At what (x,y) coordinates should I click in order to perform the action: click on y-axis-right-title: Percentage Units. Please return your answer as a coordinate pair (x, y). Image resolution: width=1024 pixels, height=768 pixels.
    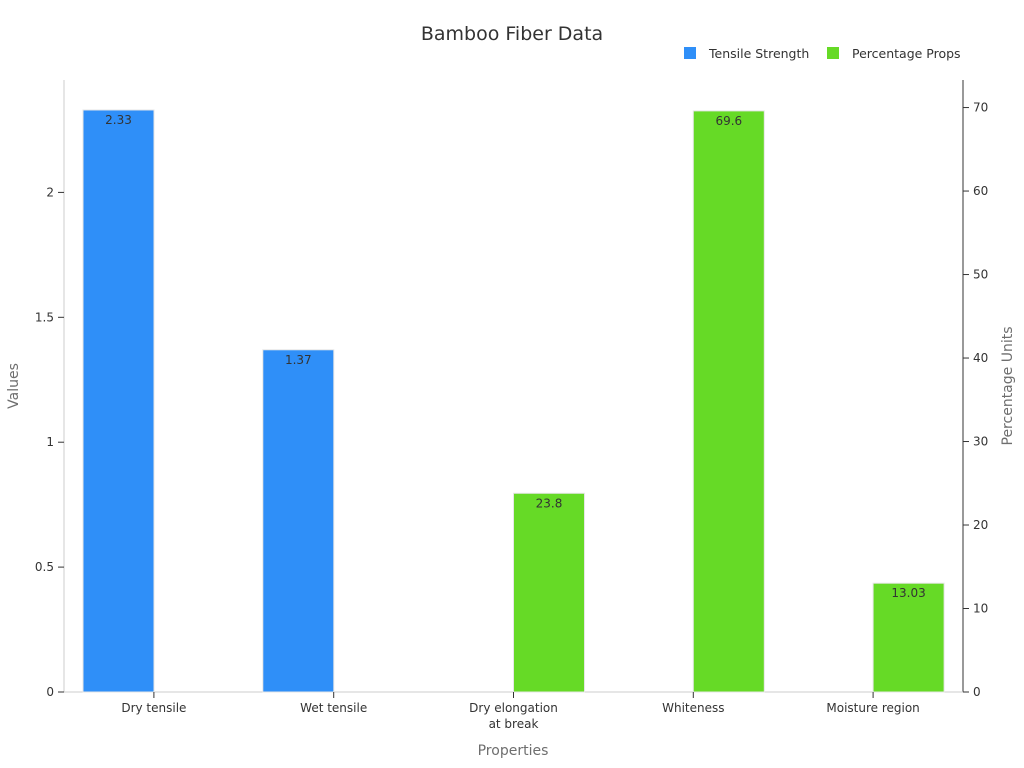
    Looking at the image, I should click on (1008, 386).